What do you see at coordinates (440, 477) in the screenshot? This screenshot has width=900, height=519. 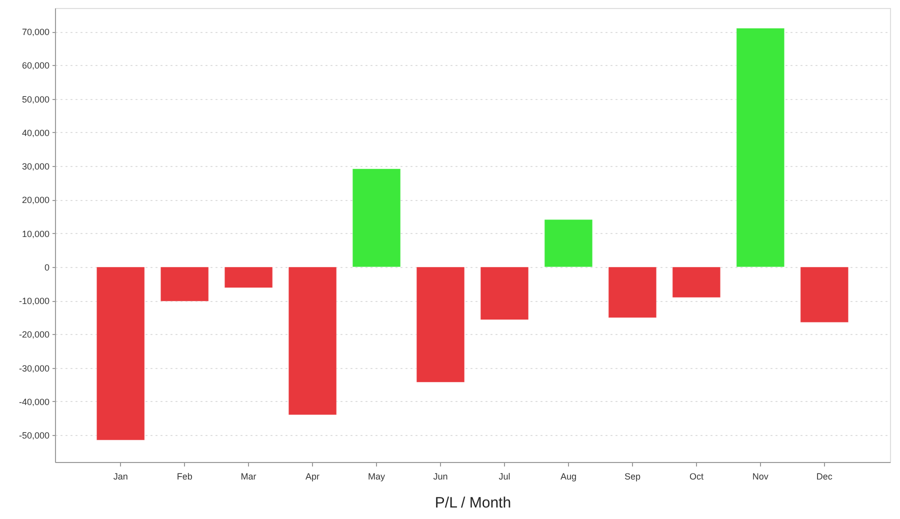 I see `x-tick-label: Jun` at bounding box center [440, 477].